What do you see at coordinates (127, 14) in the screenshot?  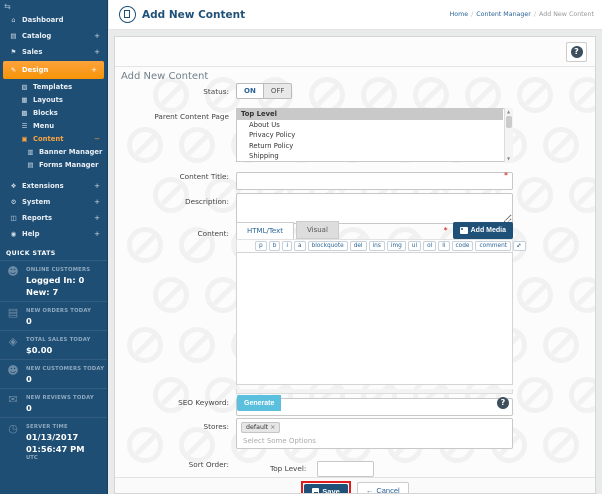 I see `content-page-icon` at bounding box center [127, 14].